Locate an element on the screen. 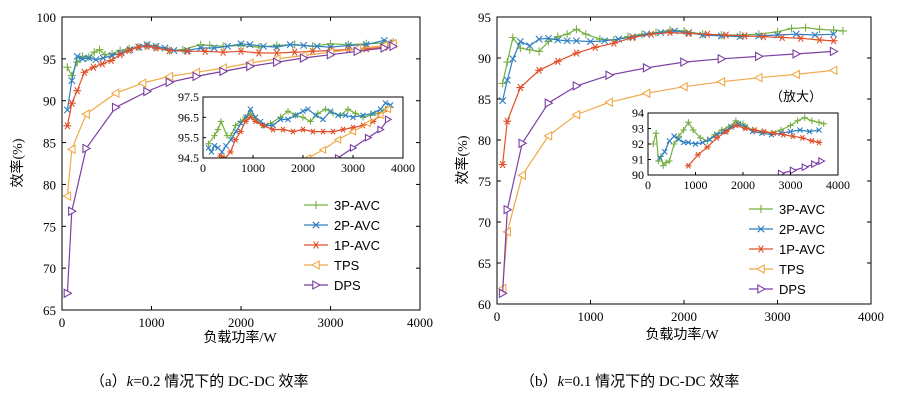 This screenshot has width=909, height=404. panel-b-legend-marker is located at coordinates (761, 249).